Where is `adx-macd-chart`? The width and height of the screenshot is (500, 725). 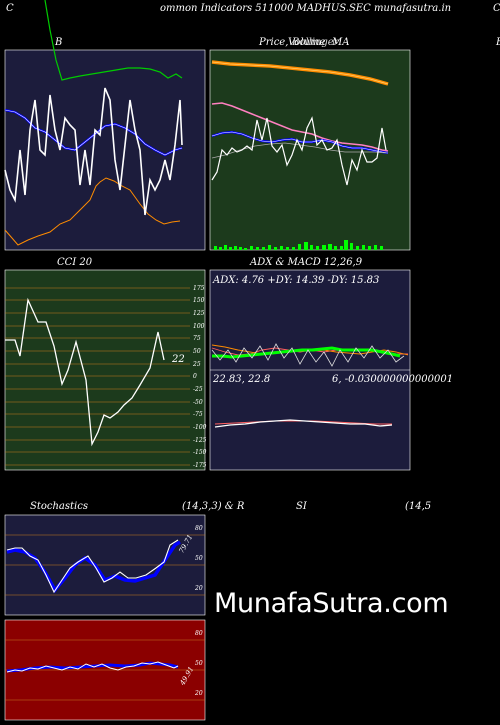 adx-macd-chart is located at coordinates (310, 370).